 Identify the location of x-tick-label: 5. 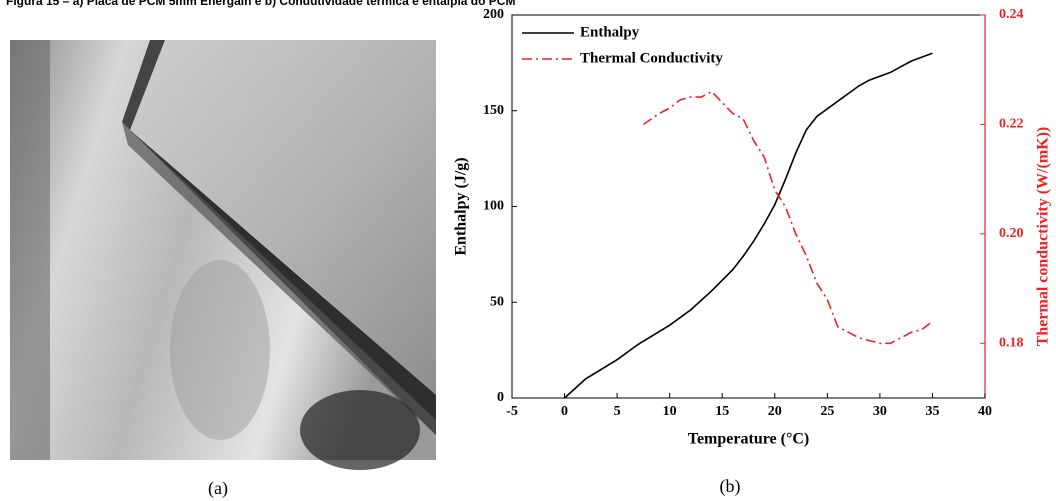
(617, 411).